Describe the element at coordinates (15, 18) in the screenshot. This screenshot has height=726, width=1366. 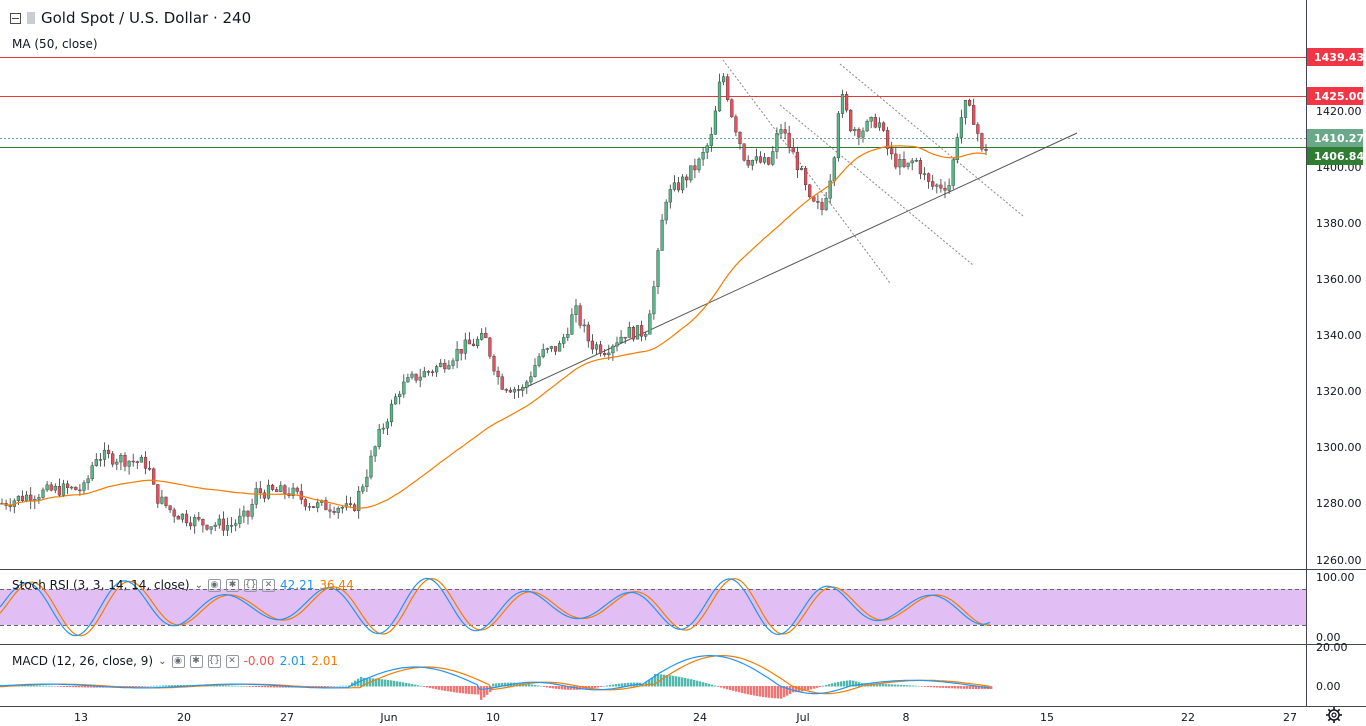
I see `collapse-icon` at that location.